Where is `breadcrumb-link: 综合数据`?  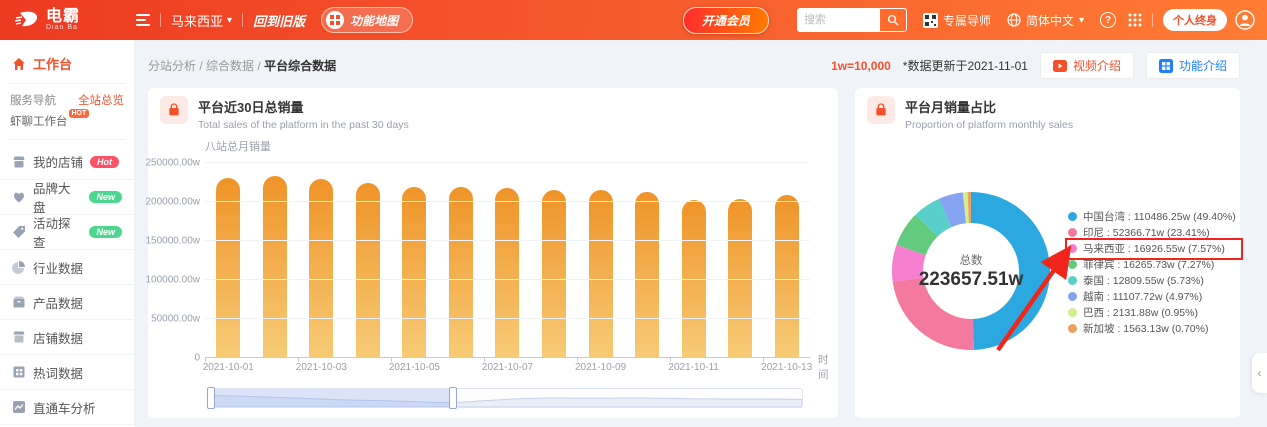 breadcrumb-link: 综合数据 is located at coordinates (230, 66).